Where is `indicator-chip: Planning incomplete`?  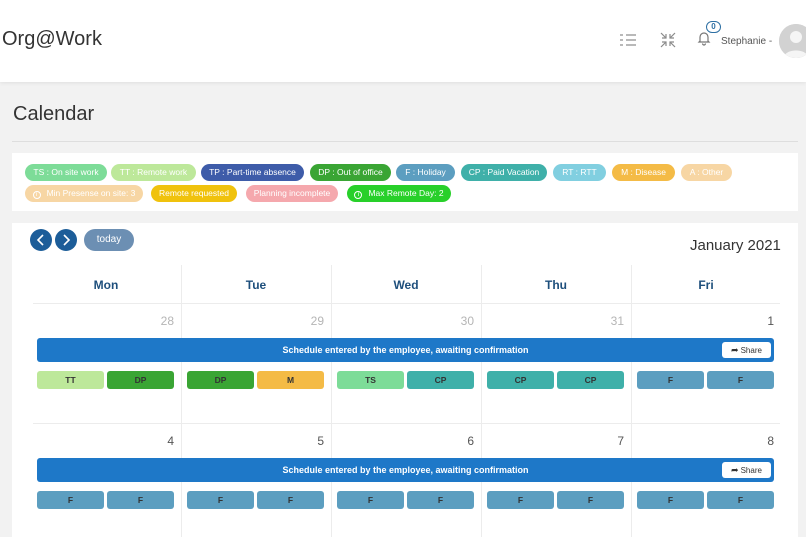
indicator-chip: Planning incomplete is located at coordinates (292, 193).